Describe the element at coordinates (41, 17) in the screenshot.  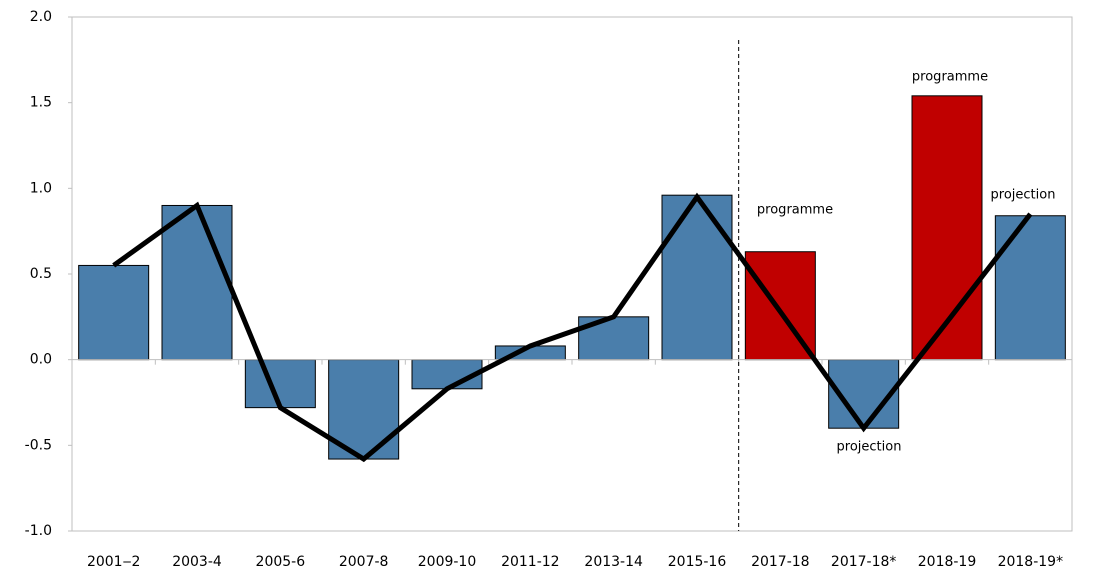
I see `y-tick-label: 2.0` at that location.